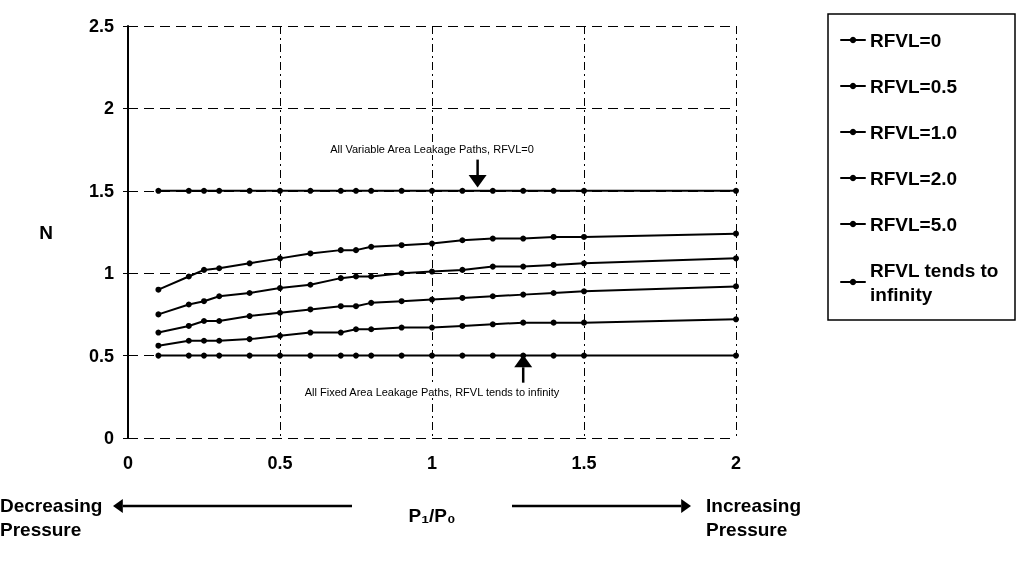 The height and width of the screenshot is (577, 1017). What do you see at coordinates (432, 463) in the screenshot?
I see `x-tick-label: 1` at bounding box center [432, 463].